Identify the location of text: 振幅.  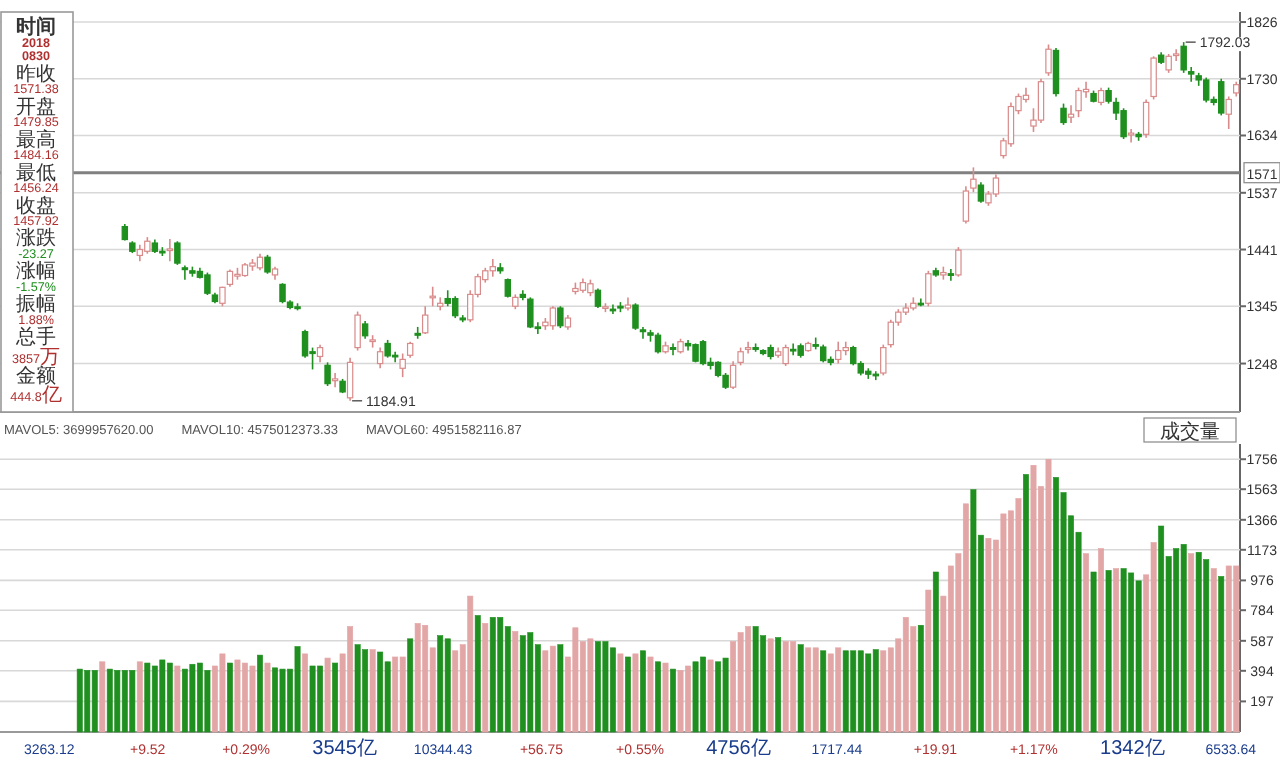
(36, 304).